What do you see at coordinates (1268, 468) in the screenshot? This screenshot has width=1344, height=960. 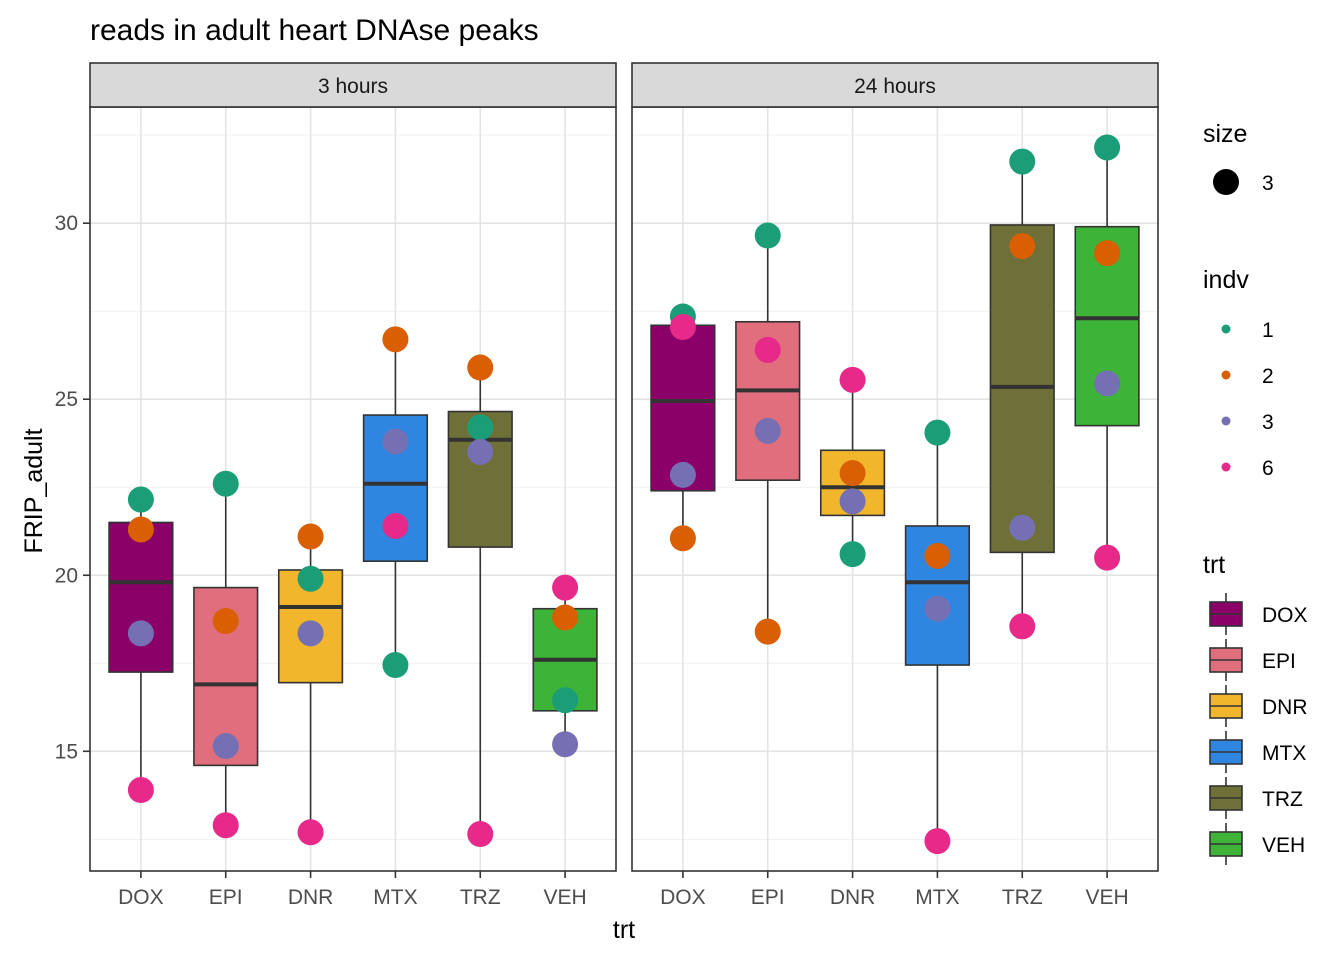 I see `legend-indv-label: 6` at bounding box center [1268, 468].